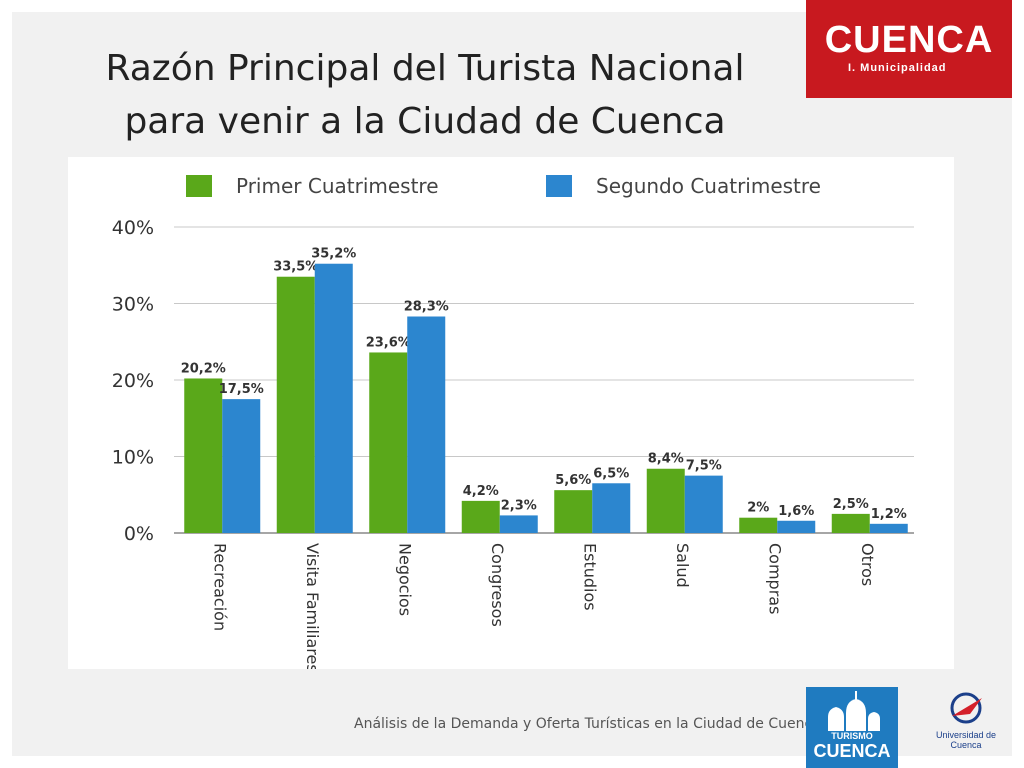  I want to click on x-category-label: Congresos, so click(497, 585).